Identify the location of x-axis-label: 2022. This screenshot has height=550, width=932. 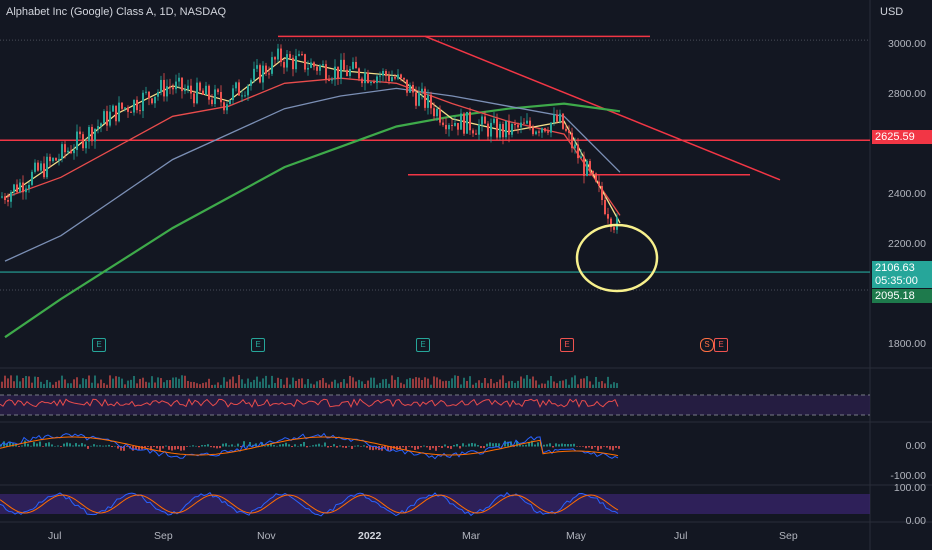
(370, 536).